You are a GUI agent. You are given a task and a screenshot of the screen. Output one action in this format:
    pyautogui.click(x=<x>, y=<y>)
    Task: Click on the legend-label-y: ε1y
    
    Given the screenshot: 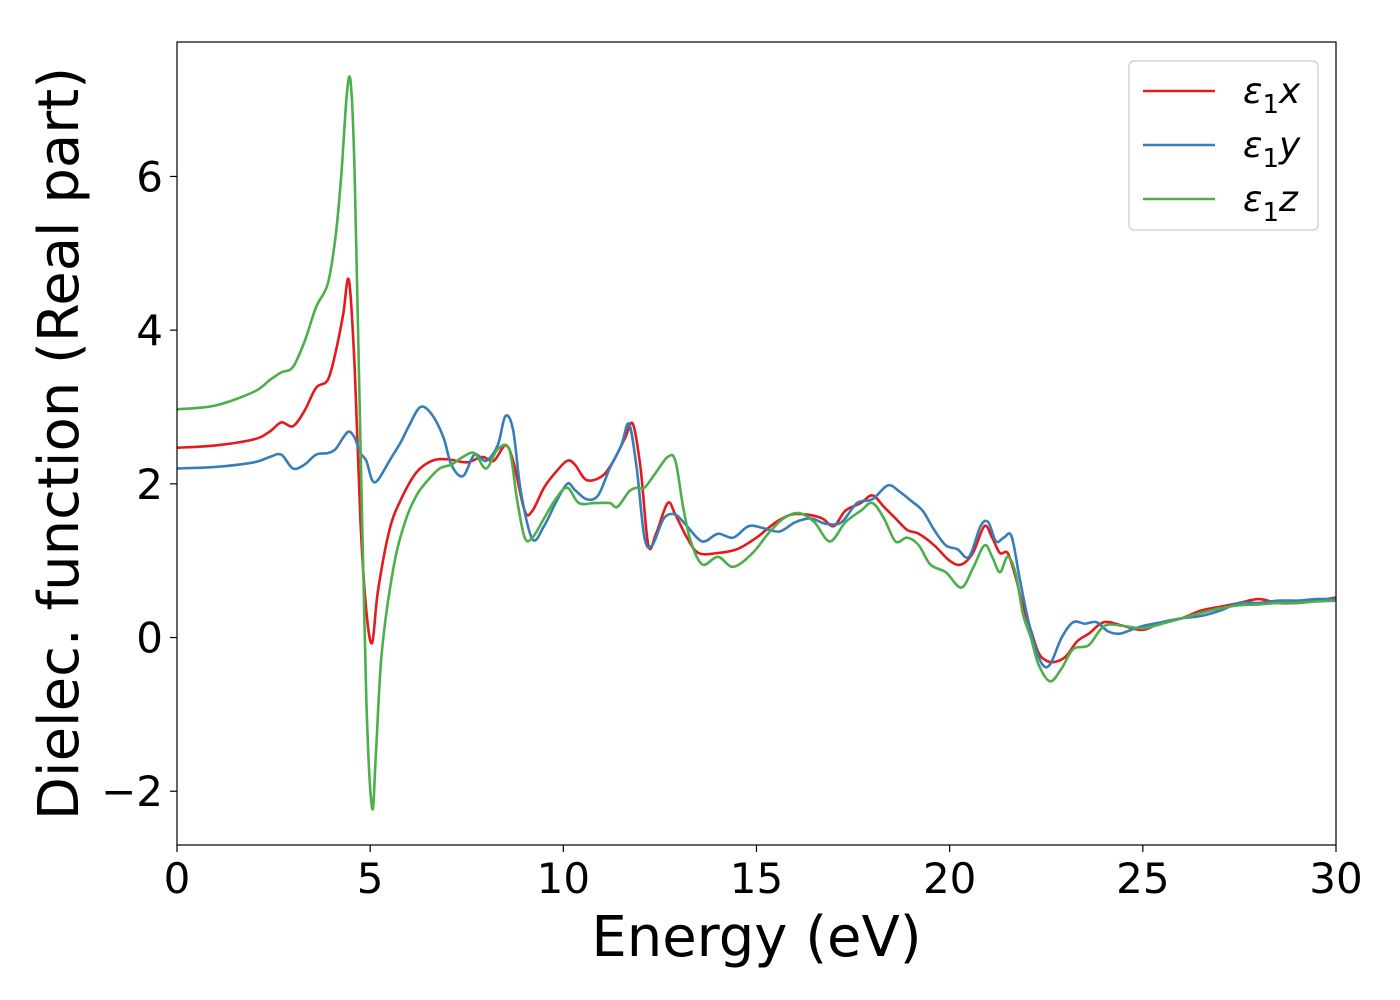 What is the action you would take?
    pyautogui.click(x=1272, y=149)
    